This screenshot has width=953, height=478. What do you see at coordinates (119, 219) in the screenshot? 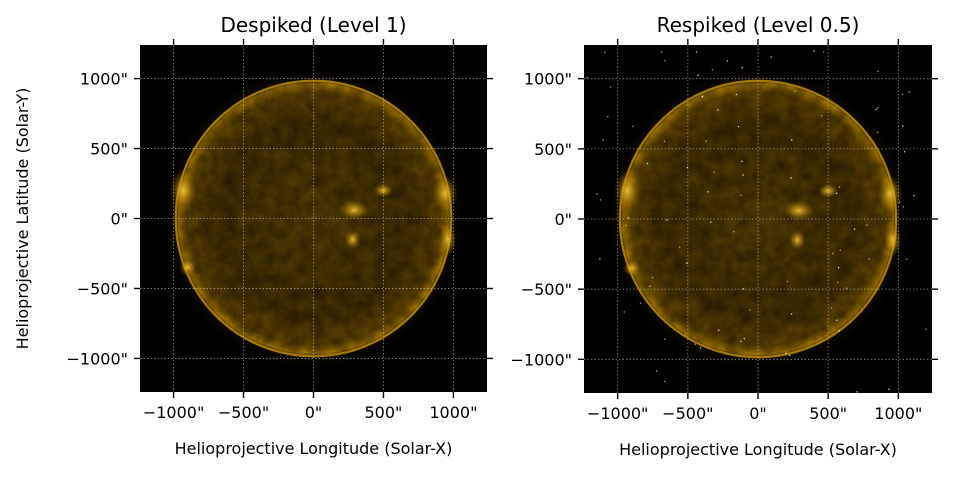
I see `y-tick-label: 0"` at bounding box center [119, 219].